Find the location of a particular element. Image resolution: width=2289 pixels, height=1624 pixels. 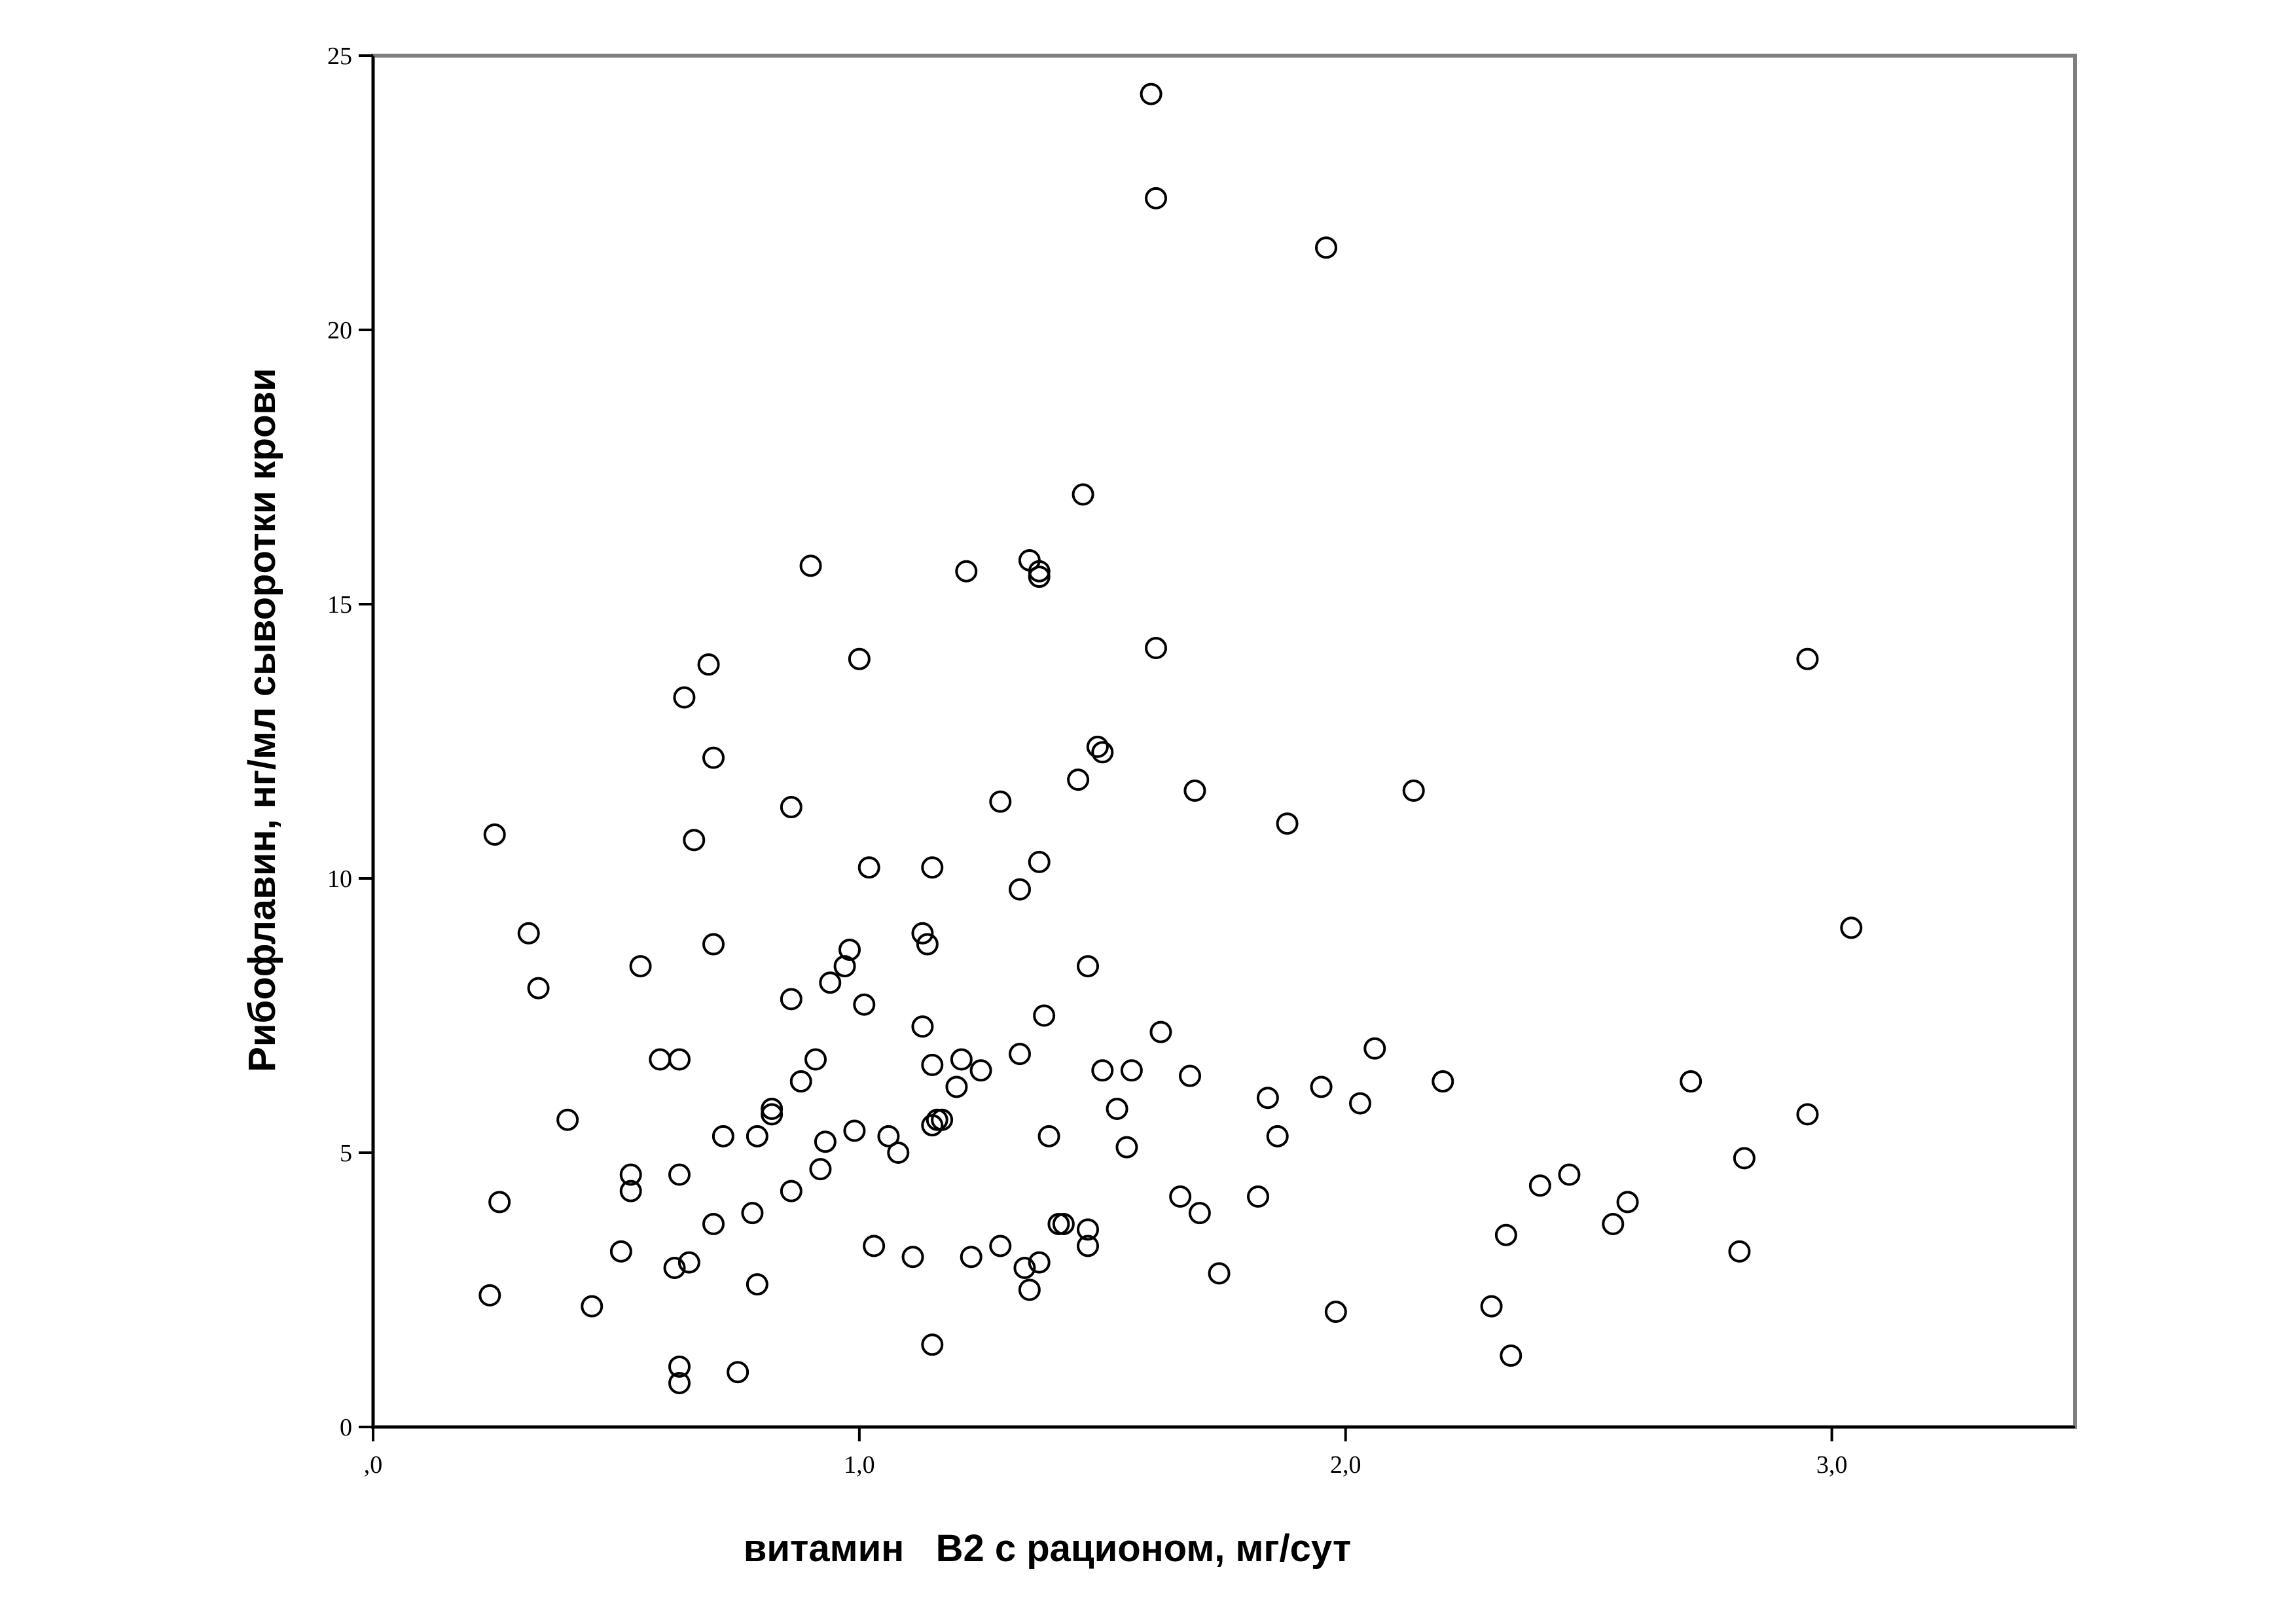

x-axis-title: витамин B2 с рационом, мг/сут is located at coordinates (1048, 1548).